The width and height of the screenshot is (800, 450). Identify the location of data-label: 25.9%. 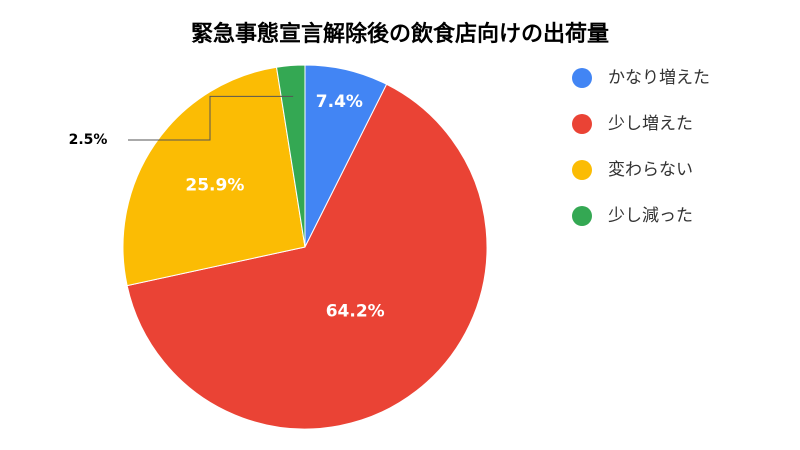
(214, 185).